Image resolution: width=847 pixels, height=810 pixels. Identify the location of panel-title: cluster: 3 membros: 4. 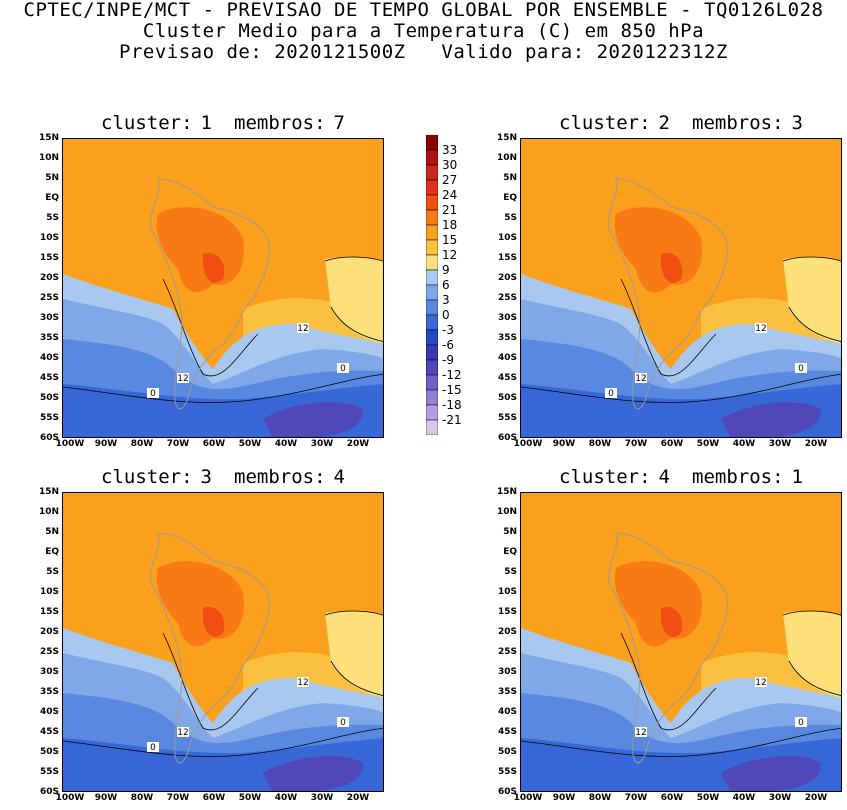
(223, 477).